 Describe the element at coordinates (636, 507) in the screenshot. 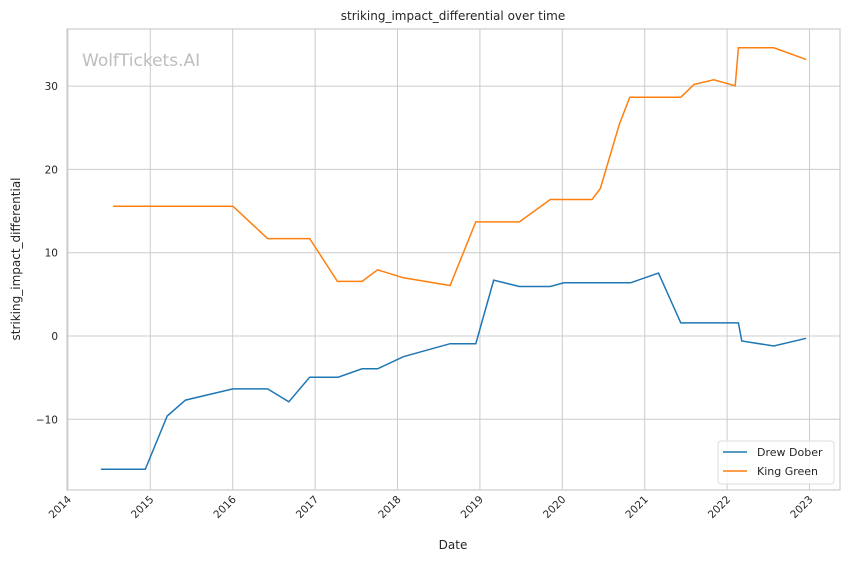

I see `x-tick-label: 2021` at that location.